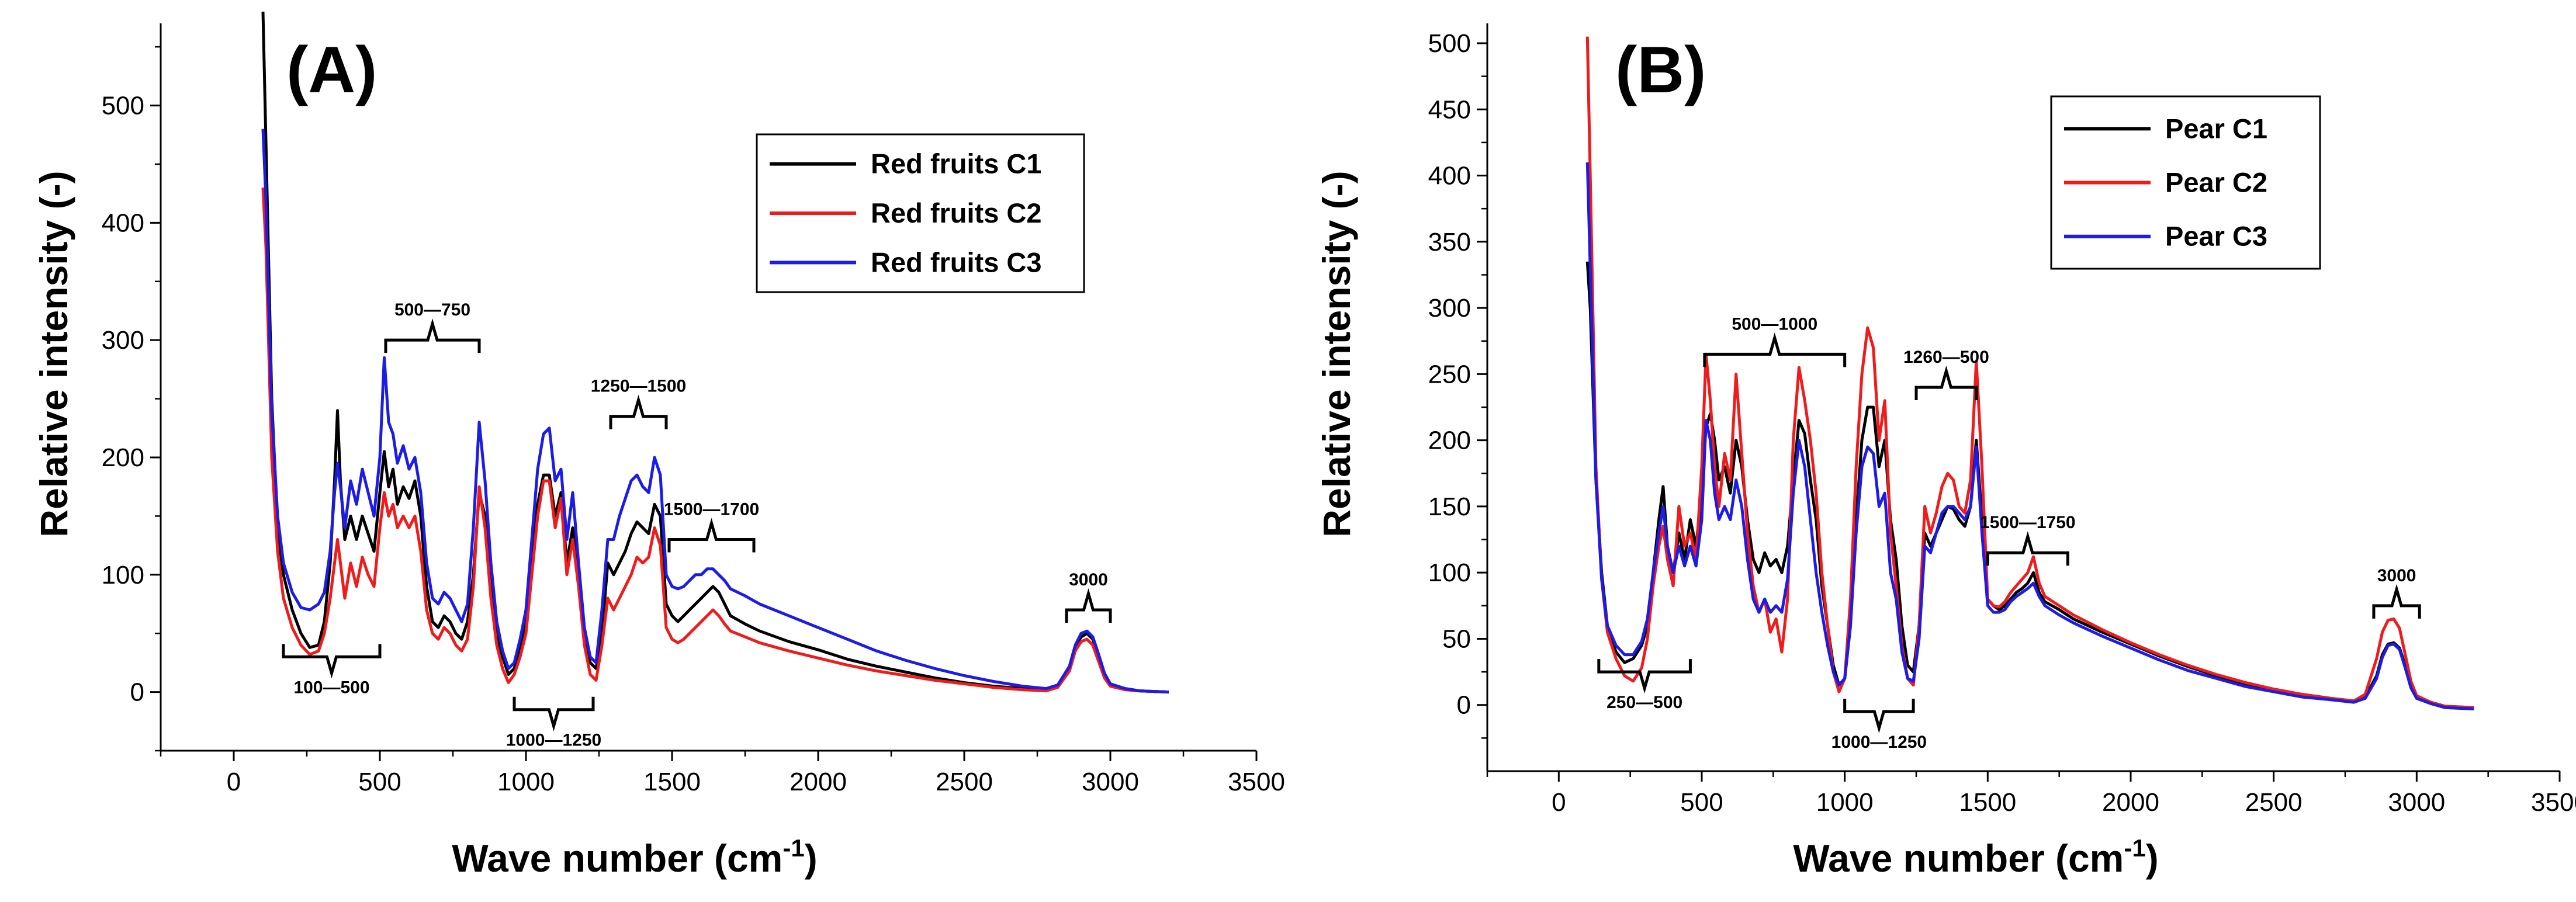 Image resolution: width=2576 pixels, height=902 pixels. What do you see at coordinates (331, 687) in the screenshot?
I see `panel-a-annotation-label: 100—500` at bounding box center [331, 687].